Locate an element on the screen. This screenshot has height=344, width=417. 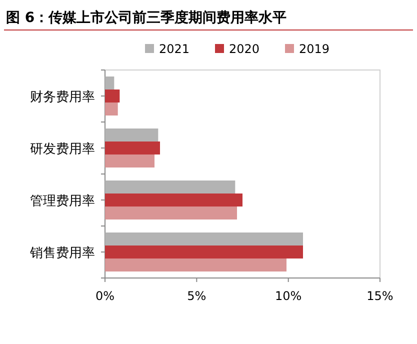
legend-label: 2020 is located at coordinates (244, 49).